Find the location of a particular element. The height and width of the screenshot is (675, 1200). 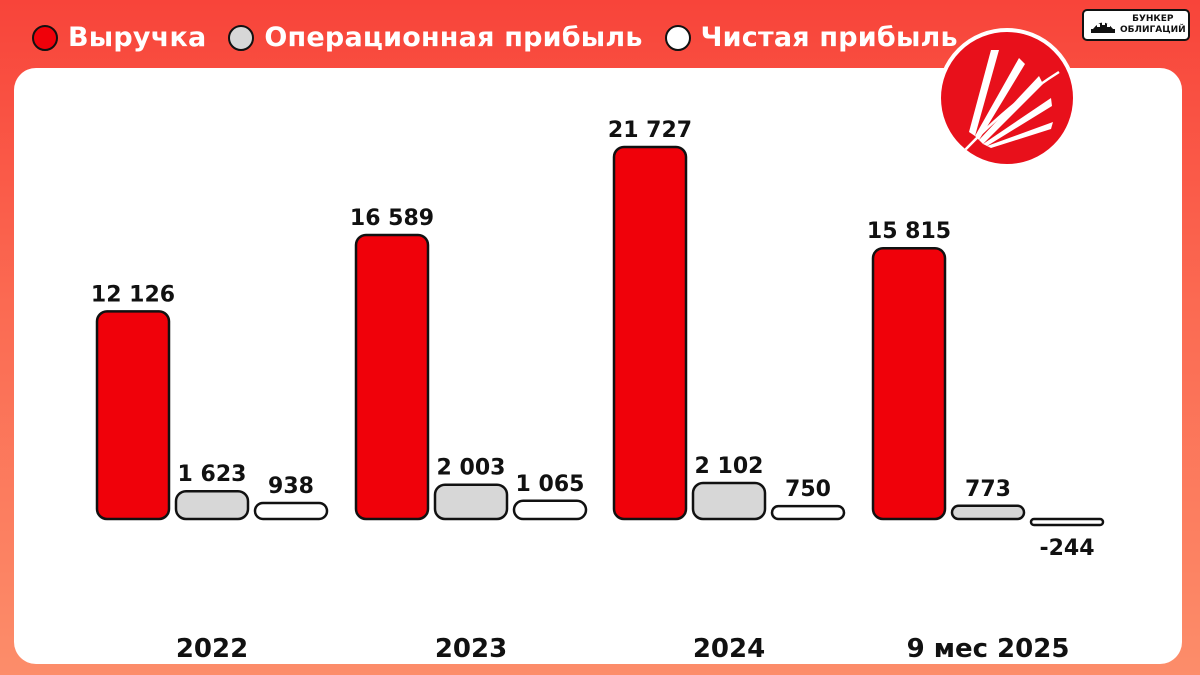

company-logo-icon is located at coordinates (1007, 98).